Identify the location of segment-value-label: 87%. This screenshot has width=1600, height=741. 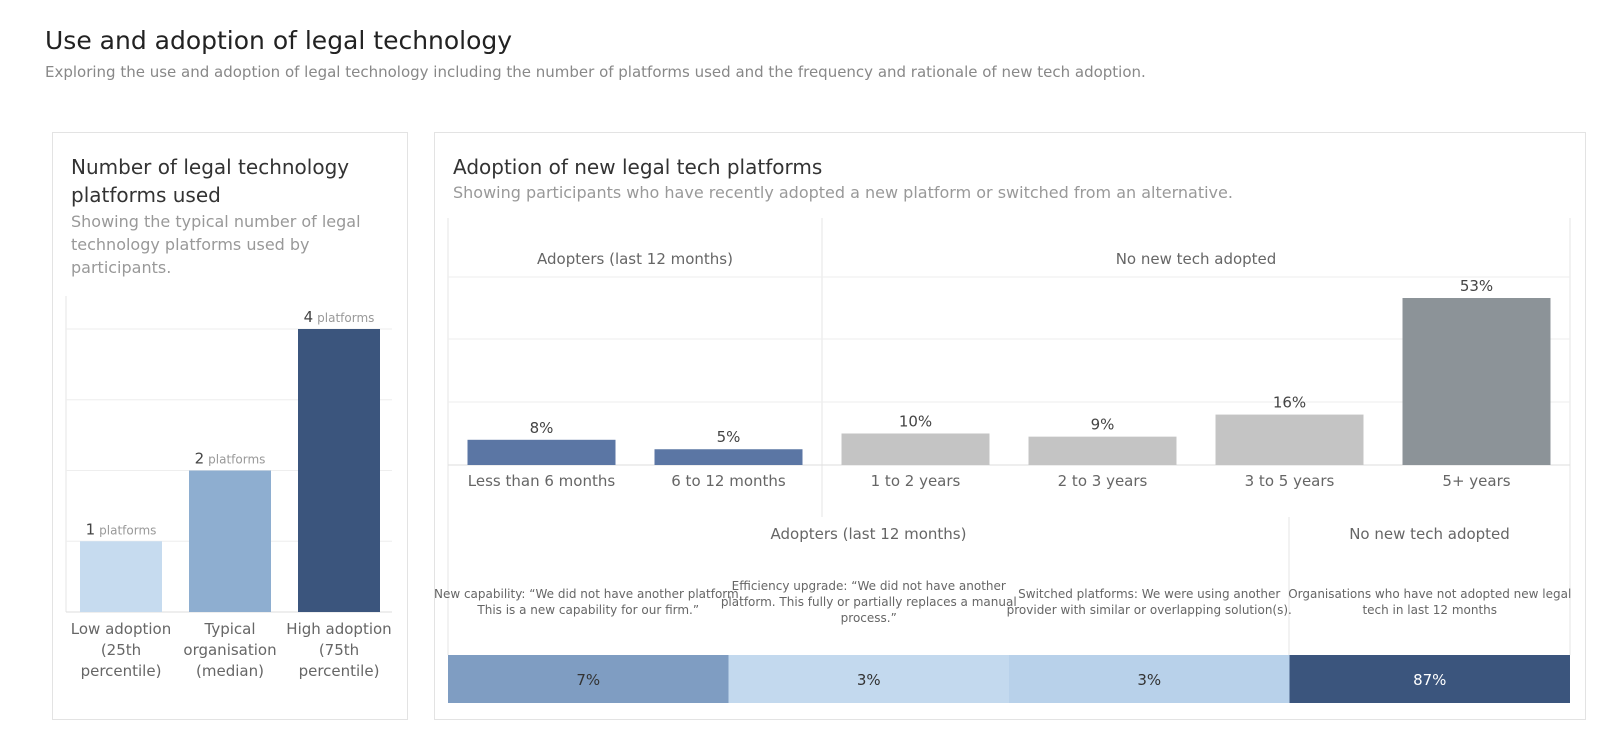
(1429, 680).